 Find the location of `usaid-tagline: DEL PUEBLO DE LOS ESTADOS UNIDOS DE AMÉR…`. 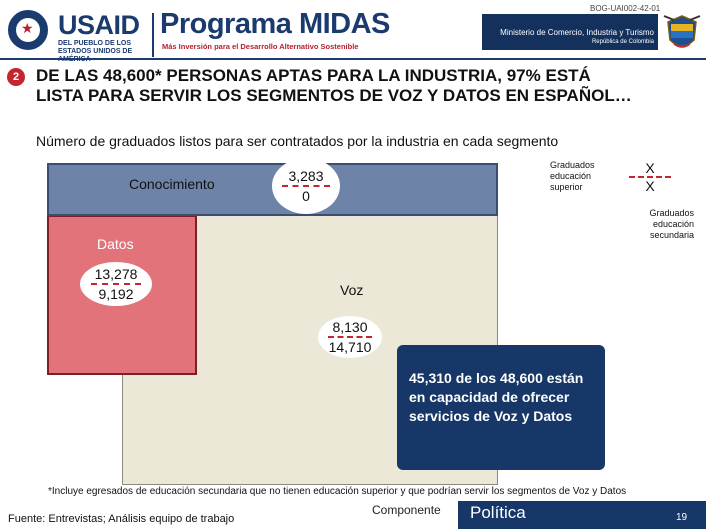

usaid-tagline: DEL PUEBLO DE LOS ESTADOS UNIDOS DE AMÉR… is located at coordinates (95, 51).